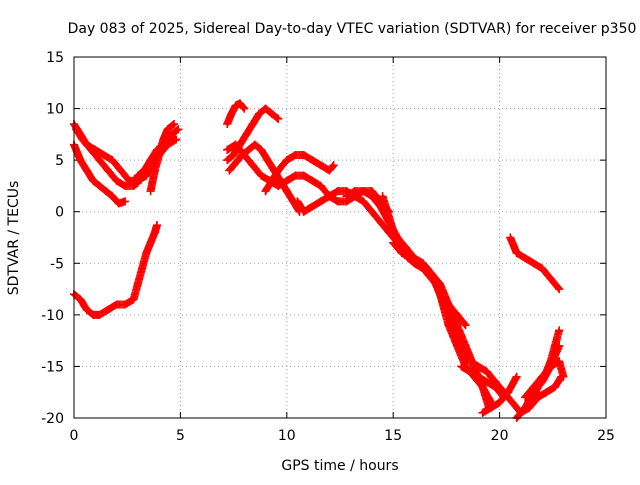 This screenshot has height=485, width=640. Describe the element at coordinates (115, 270) in the screenshot. I see `series-t7` at that location.